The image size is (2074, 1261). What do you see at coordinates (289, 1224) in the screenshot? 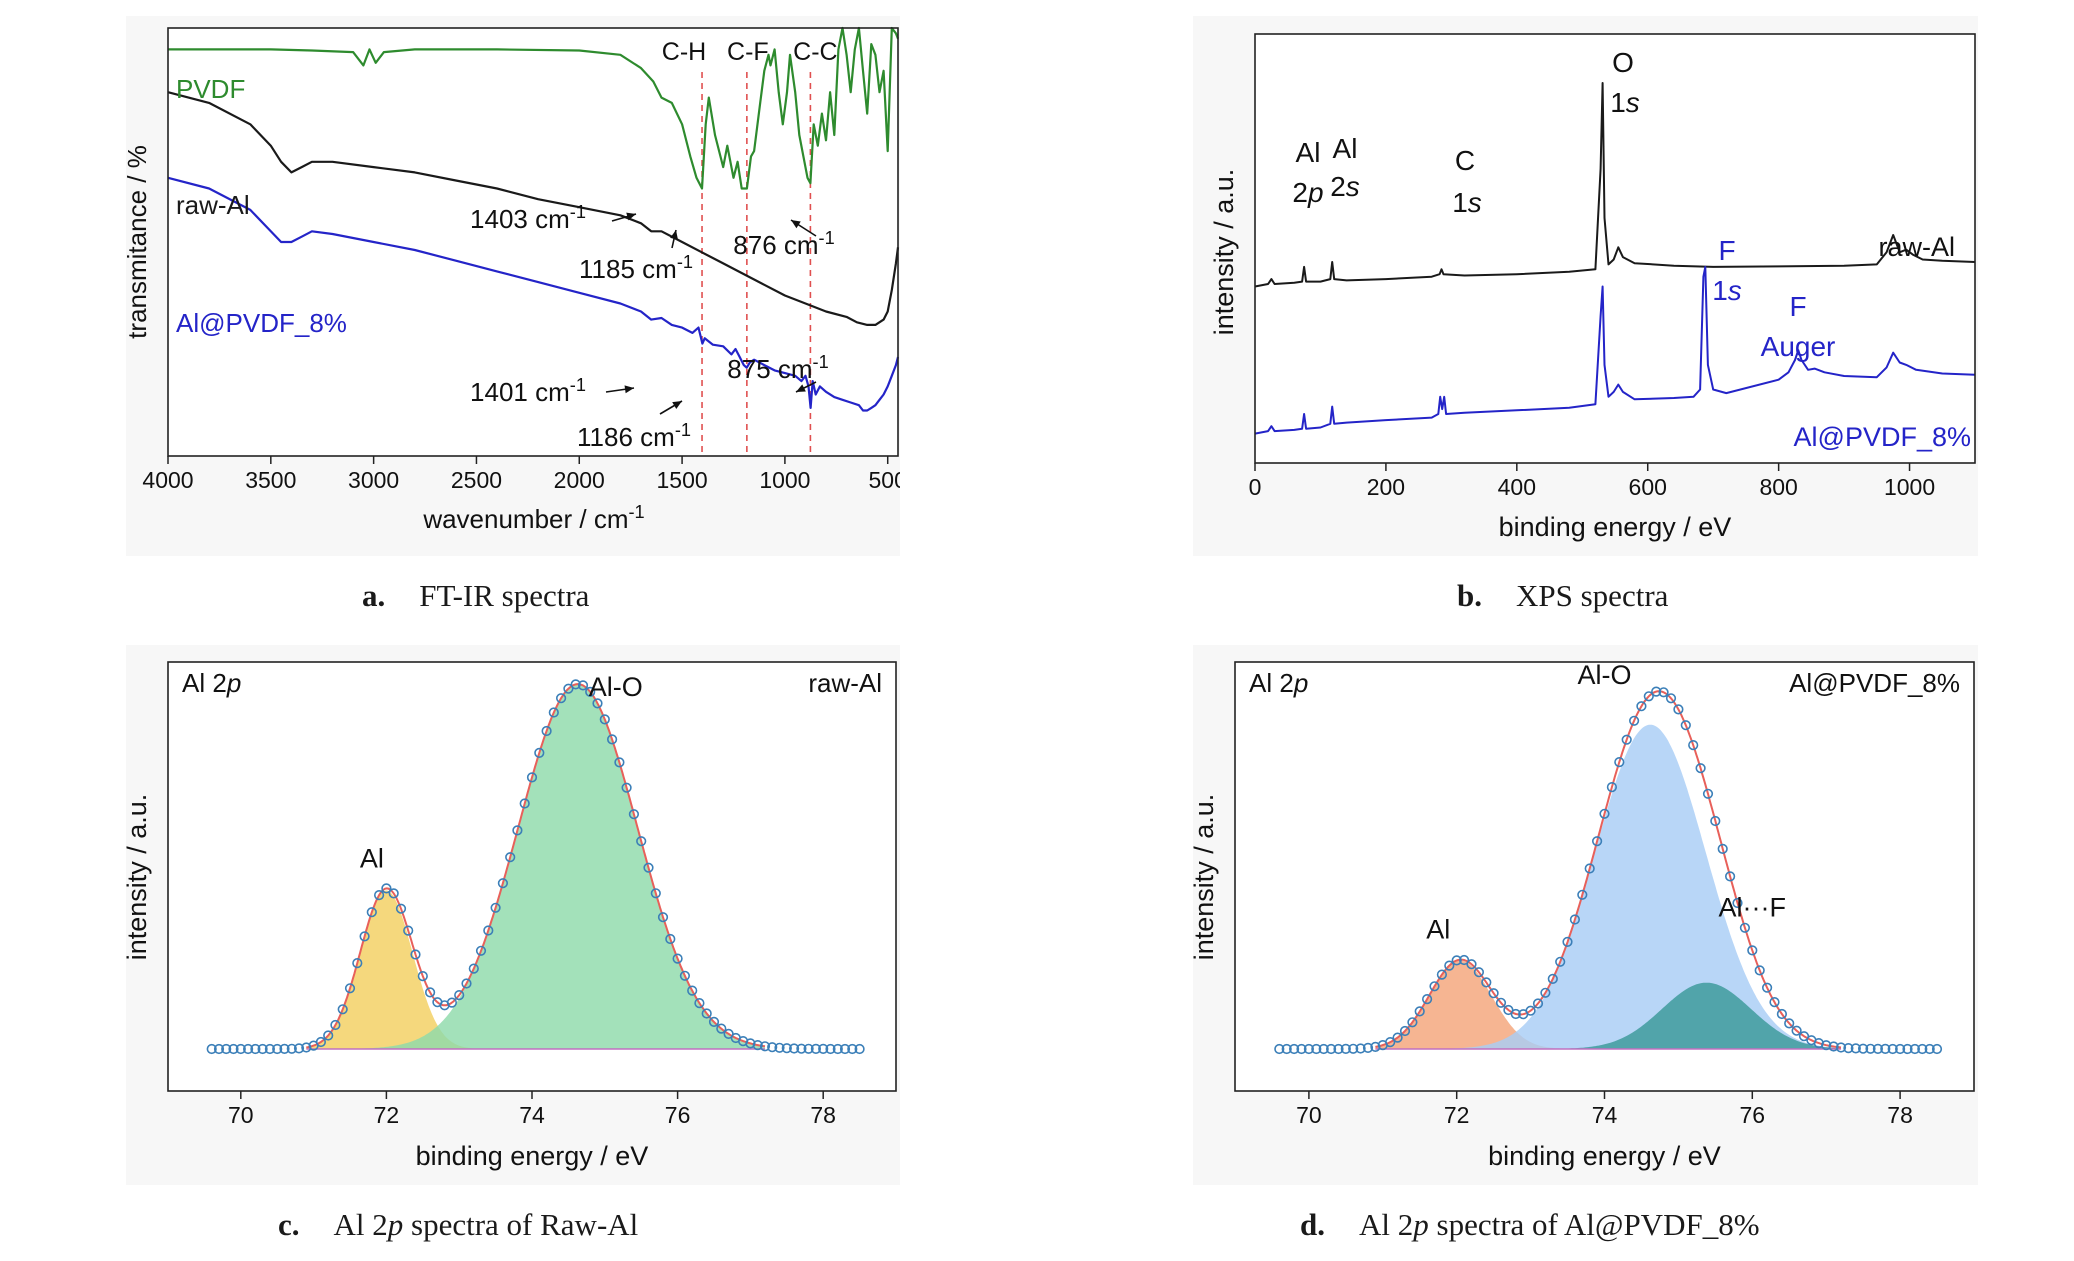
I see `caption-c-letter: c.` at bounding box center [289, 1224].